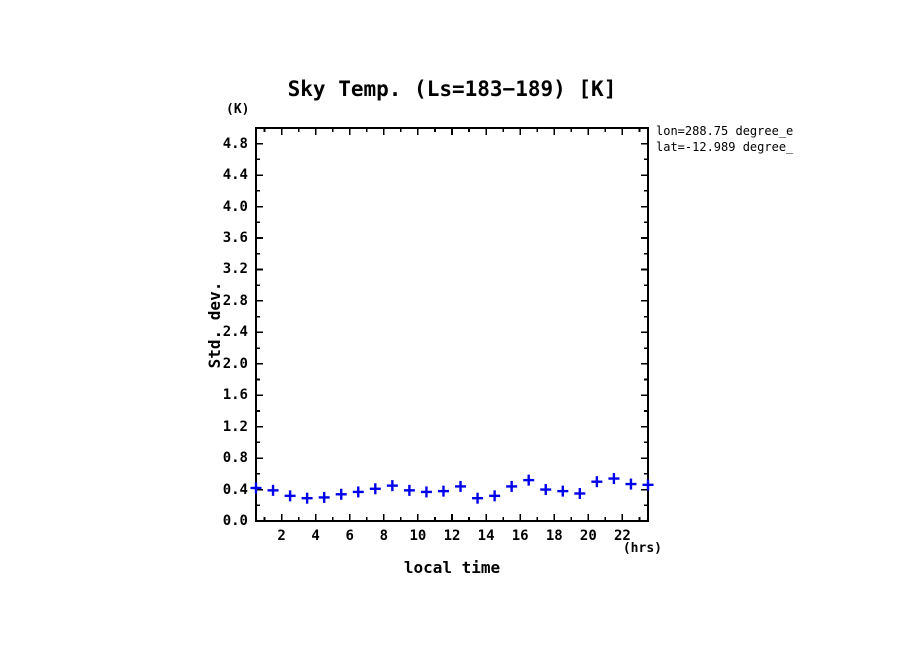 Image resolution: width=904 pixels, height=654 pixels. What do you see at coordinates (588, 536) in the screenshot?
I see `x-tick-label: 20` at bounding box center [588, 536].